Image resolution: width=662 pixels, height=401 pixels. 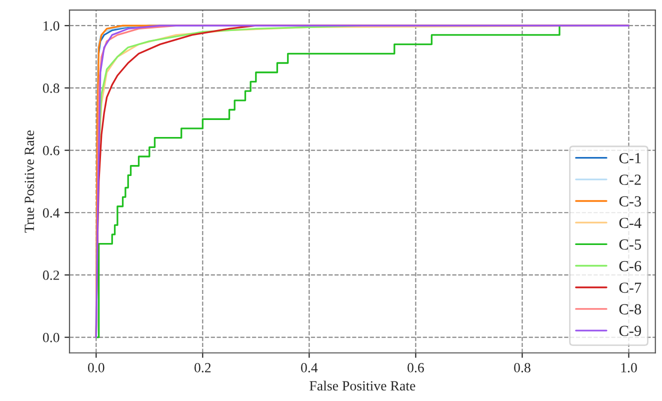 What do you see at coordinates (629, 367) in the screenshot?
I see `x-tick-label: 1.0` at bounding box center [629, 367].